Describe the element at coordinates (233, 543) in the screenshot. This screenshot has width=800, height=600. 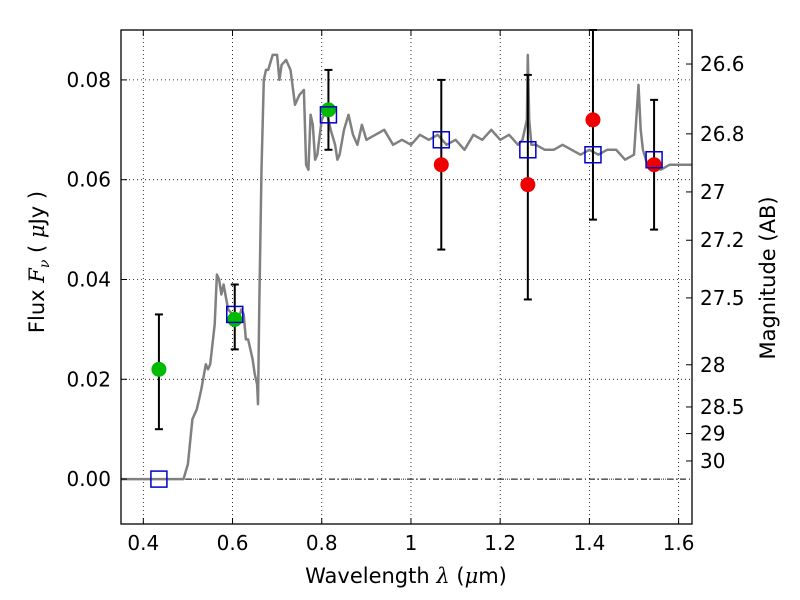
I see `x-tick-label: 0.6` at that location.